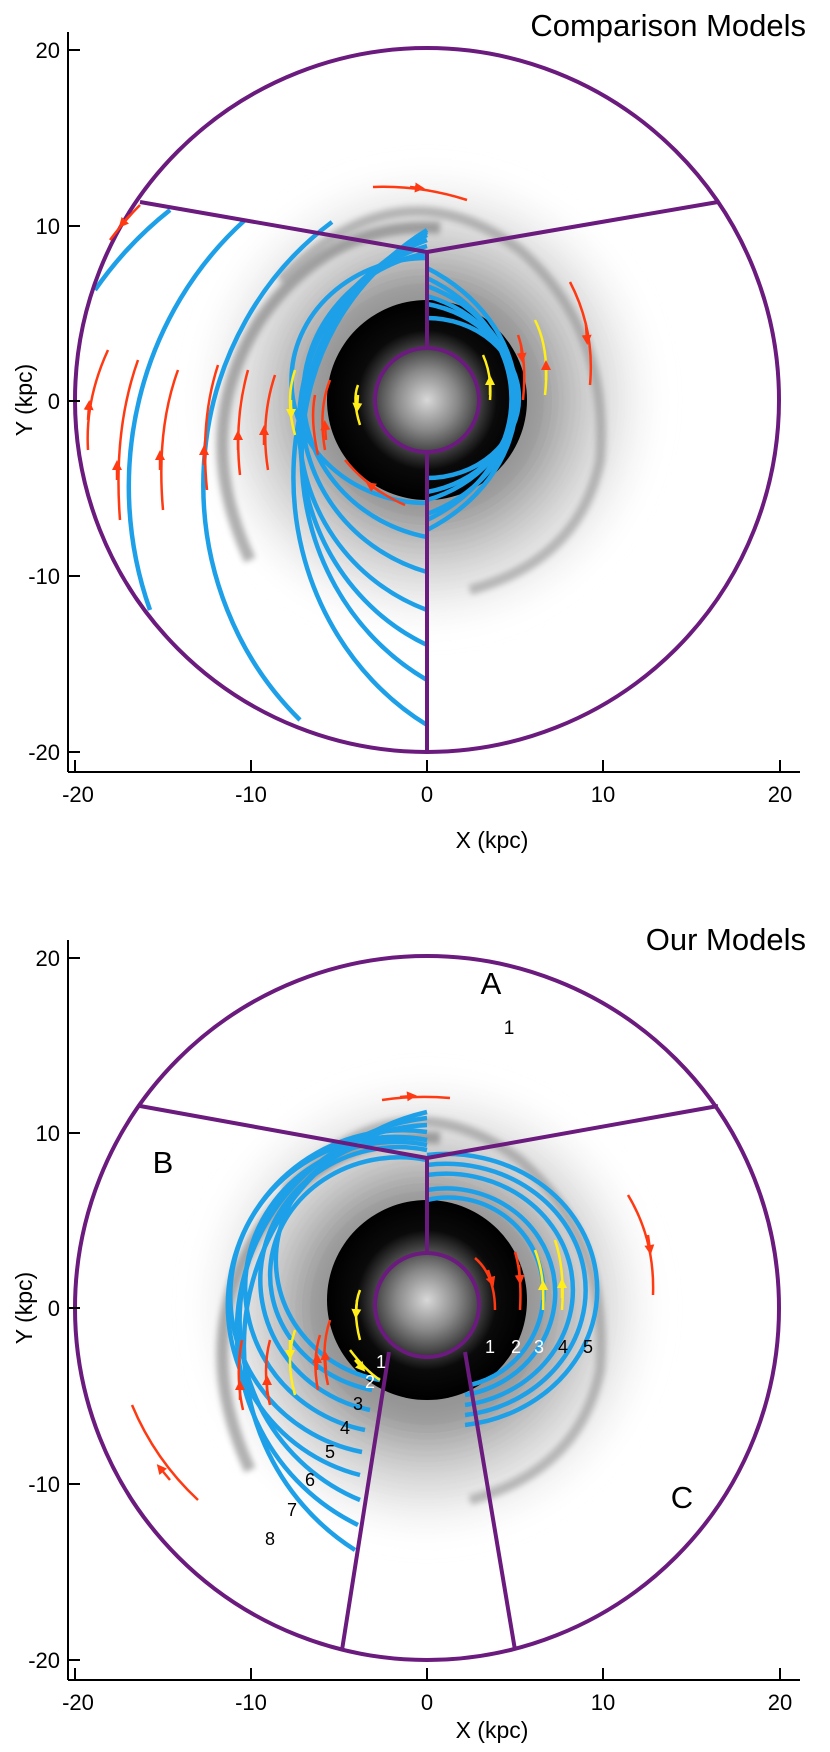 This screenshot has height=1752, width=830. Describe the element at coordinates (345, 1428) in the screenshot. I see `arm-number: 4` at that location.